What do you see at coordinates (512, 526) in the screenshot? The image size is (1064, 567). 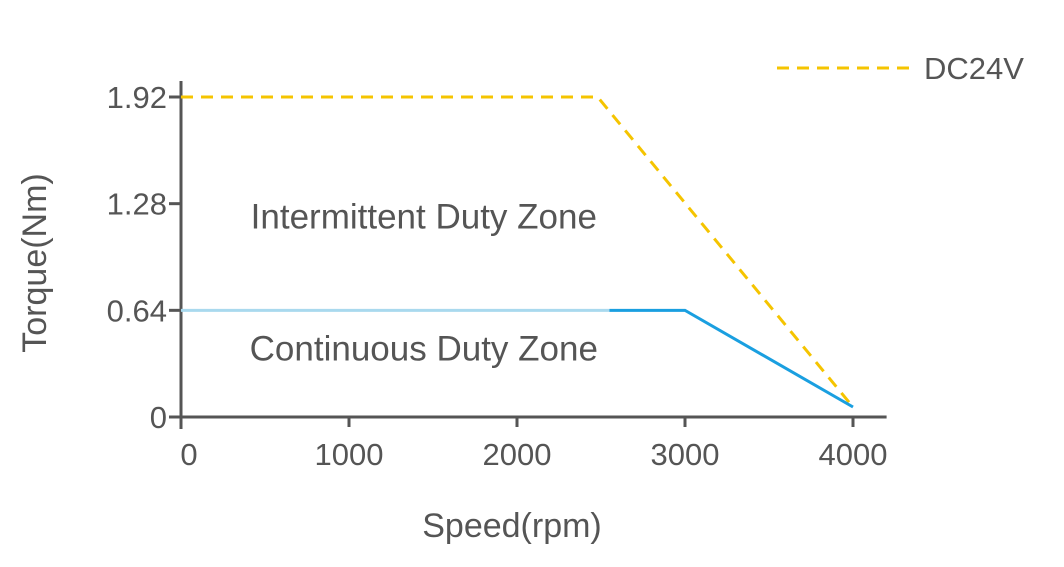 I see `x-axis-label: Speed(rpm)` at bounding box center [512, 526].